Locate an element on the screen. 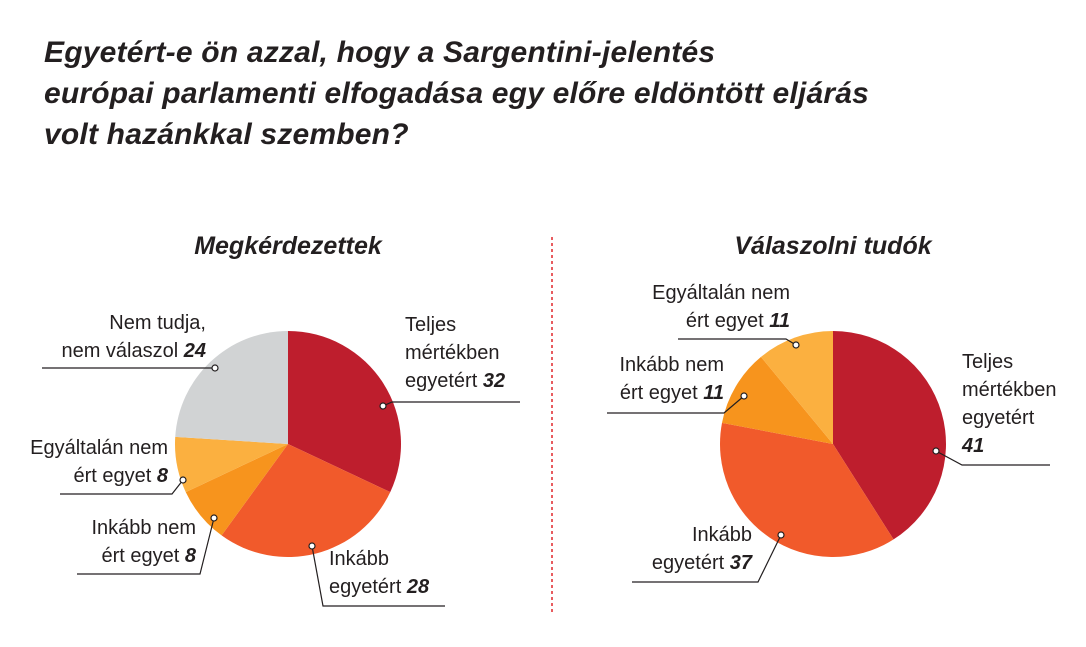 The height and width of the screenshot is (647, 1086). label-left-nem-tudja: Nem tudja, nem válaszol 24 is located at coordinates (133, 337).